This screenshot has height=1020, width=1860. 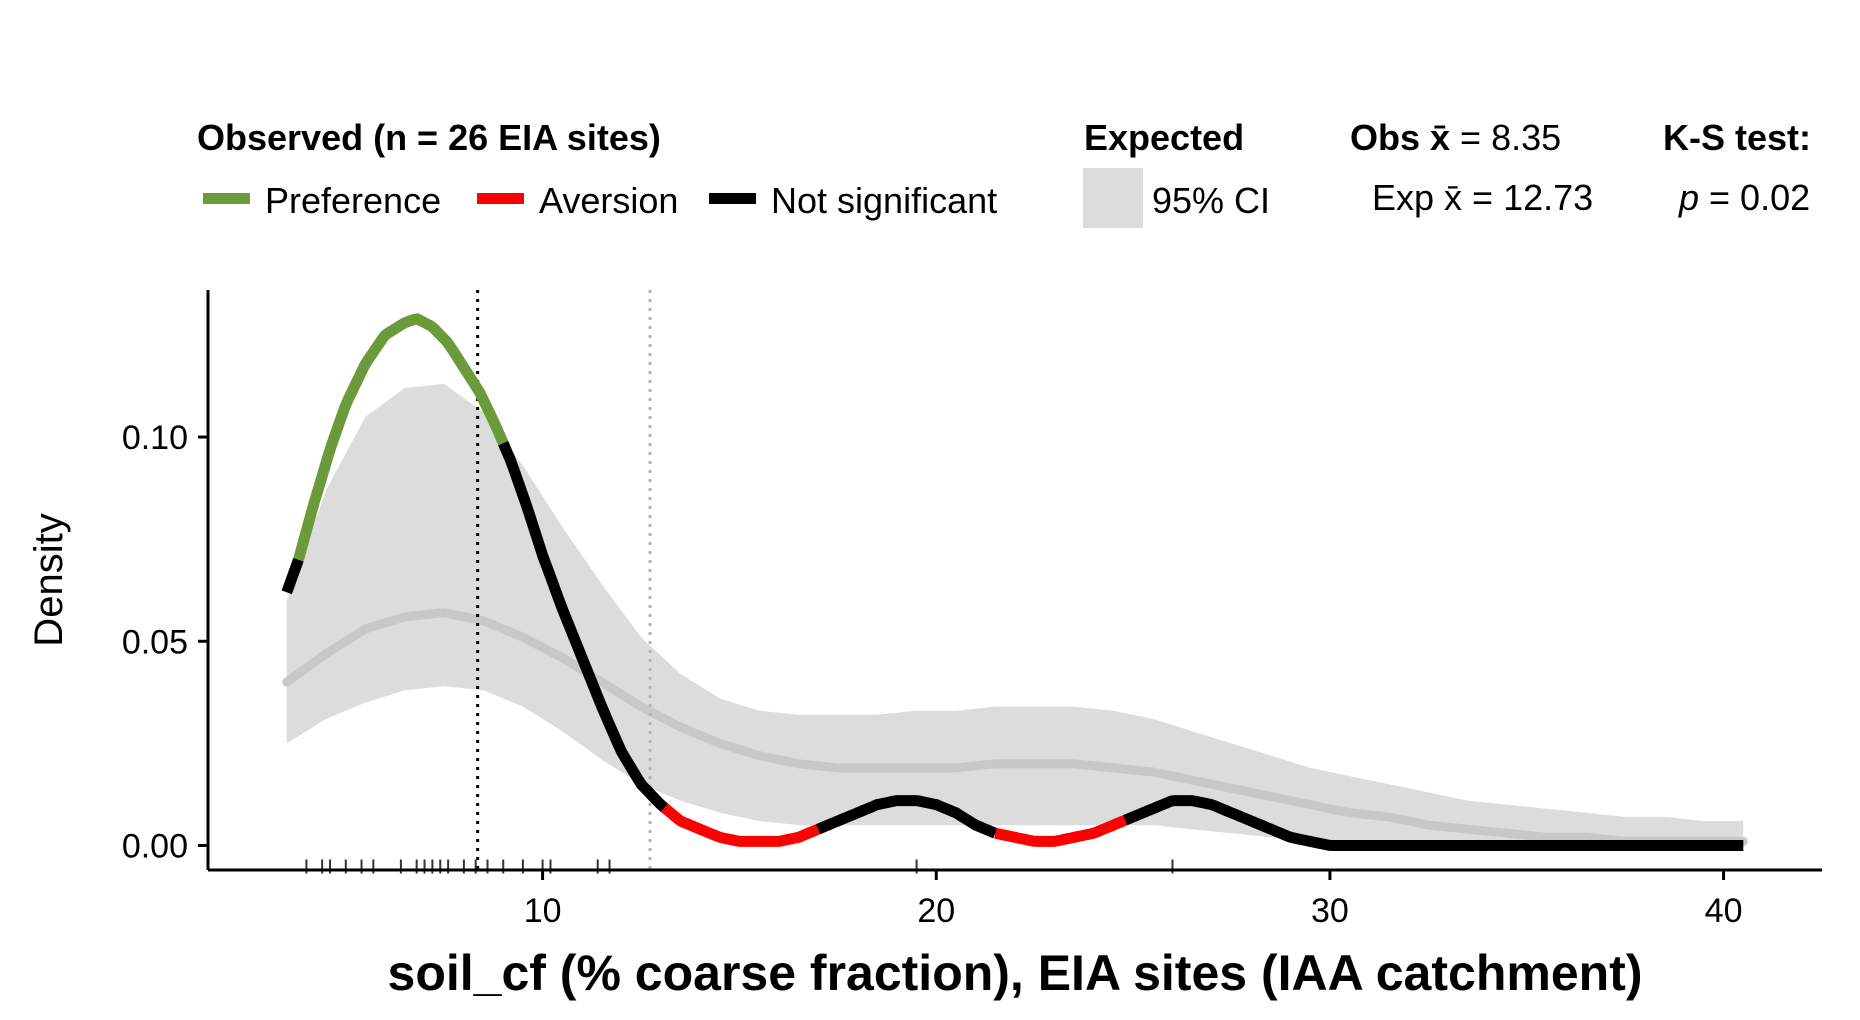 I want to click on x-axis-ticks: 10 20 30 40, so click(x=1133, y=900).